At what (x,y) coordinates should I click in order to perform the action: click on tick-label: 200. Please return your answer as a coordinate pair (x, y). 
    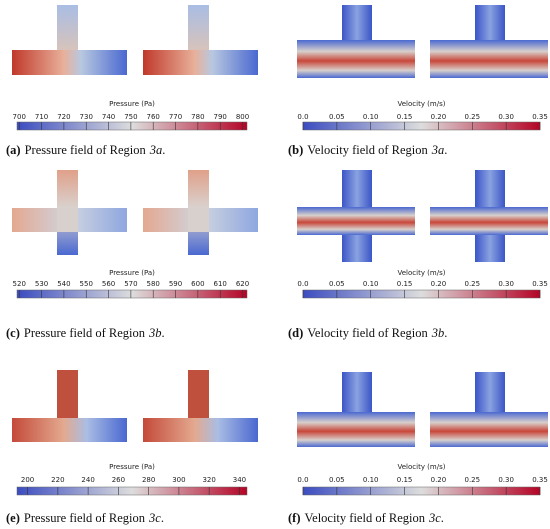
    Looking at the image, I should click on (27, 480).